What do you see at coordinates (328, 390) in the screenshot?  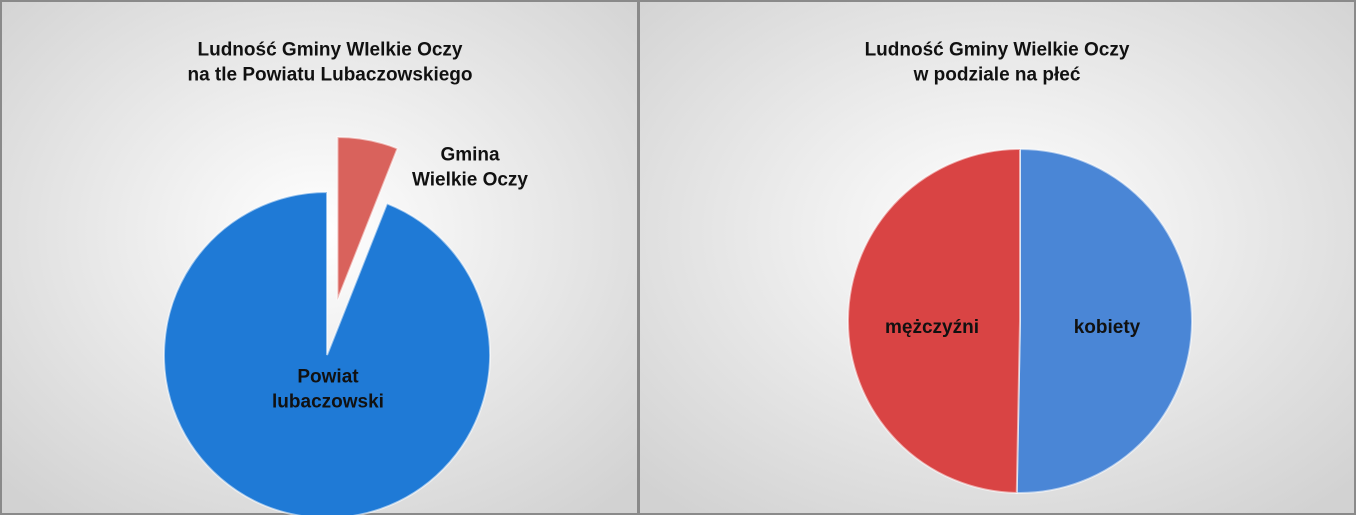 I see `slice-label: Powiat lubaczowski` at bounding box center [328, 390].